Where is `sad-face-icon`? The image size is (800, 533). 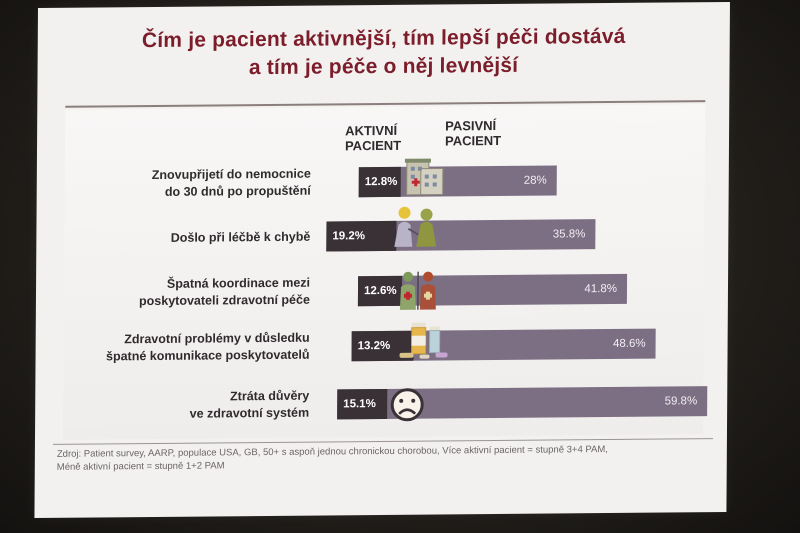 sad-face-icon is located at coordinates (407, 407).